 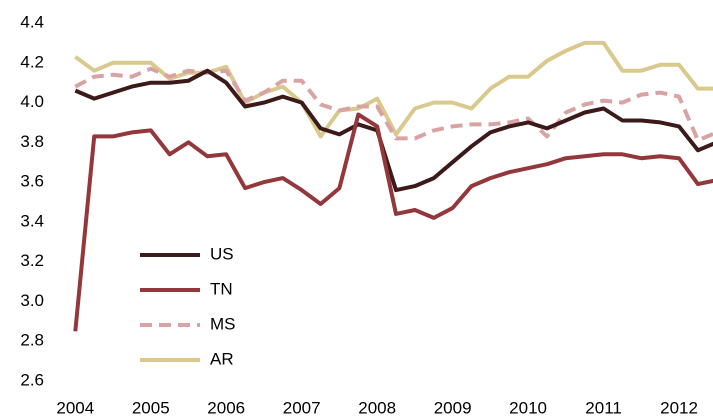 I want to click on legend-label: AR, so click(x=222, y=358).